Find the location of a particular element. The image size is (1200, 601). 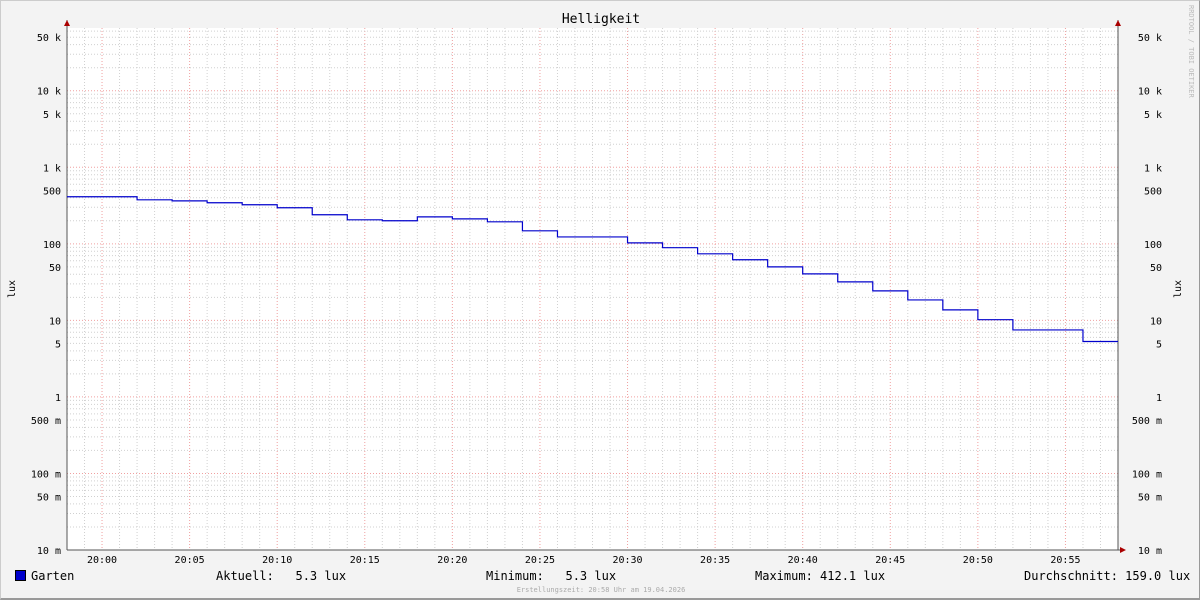

y-tick-label-left: 50 m is located at coordinates (49, 497).